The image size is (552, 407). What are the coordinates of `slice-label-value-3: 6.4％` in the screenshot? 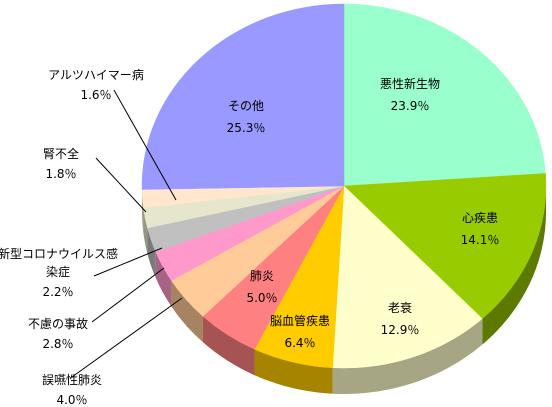 It's located at (299, 343).